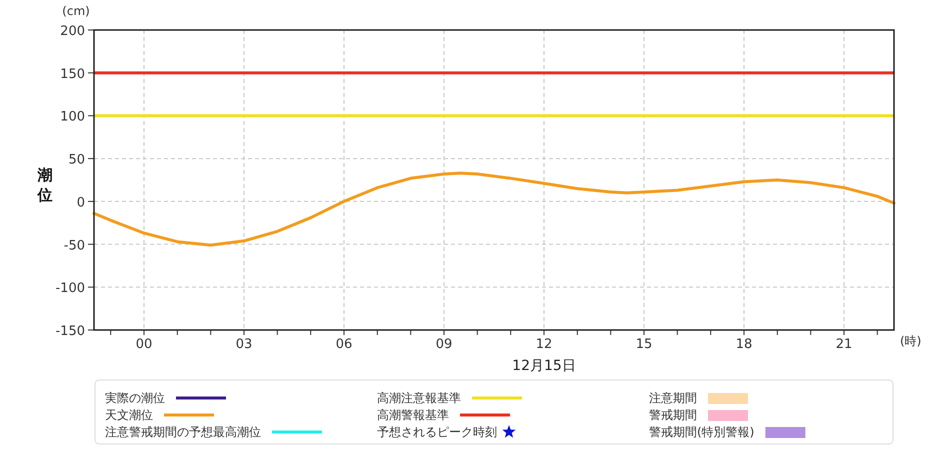 The height and width of the screenshot is (467, 943). I want to click on x-tick-label: 03, so click(244, 344).